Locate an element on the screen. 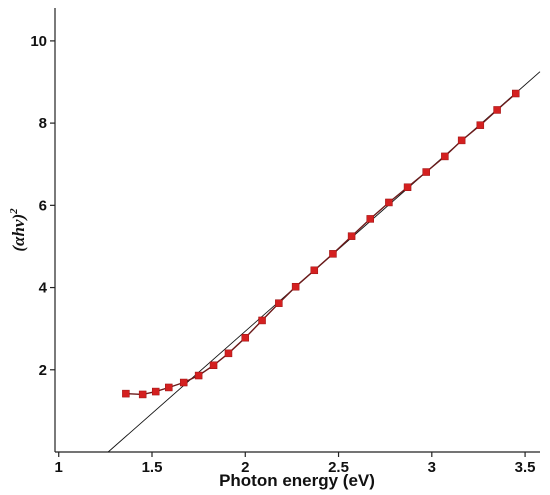 The height and width of the screenshot is (495, 550). x-tick-label: 3 is located at coordinates (432, 467).